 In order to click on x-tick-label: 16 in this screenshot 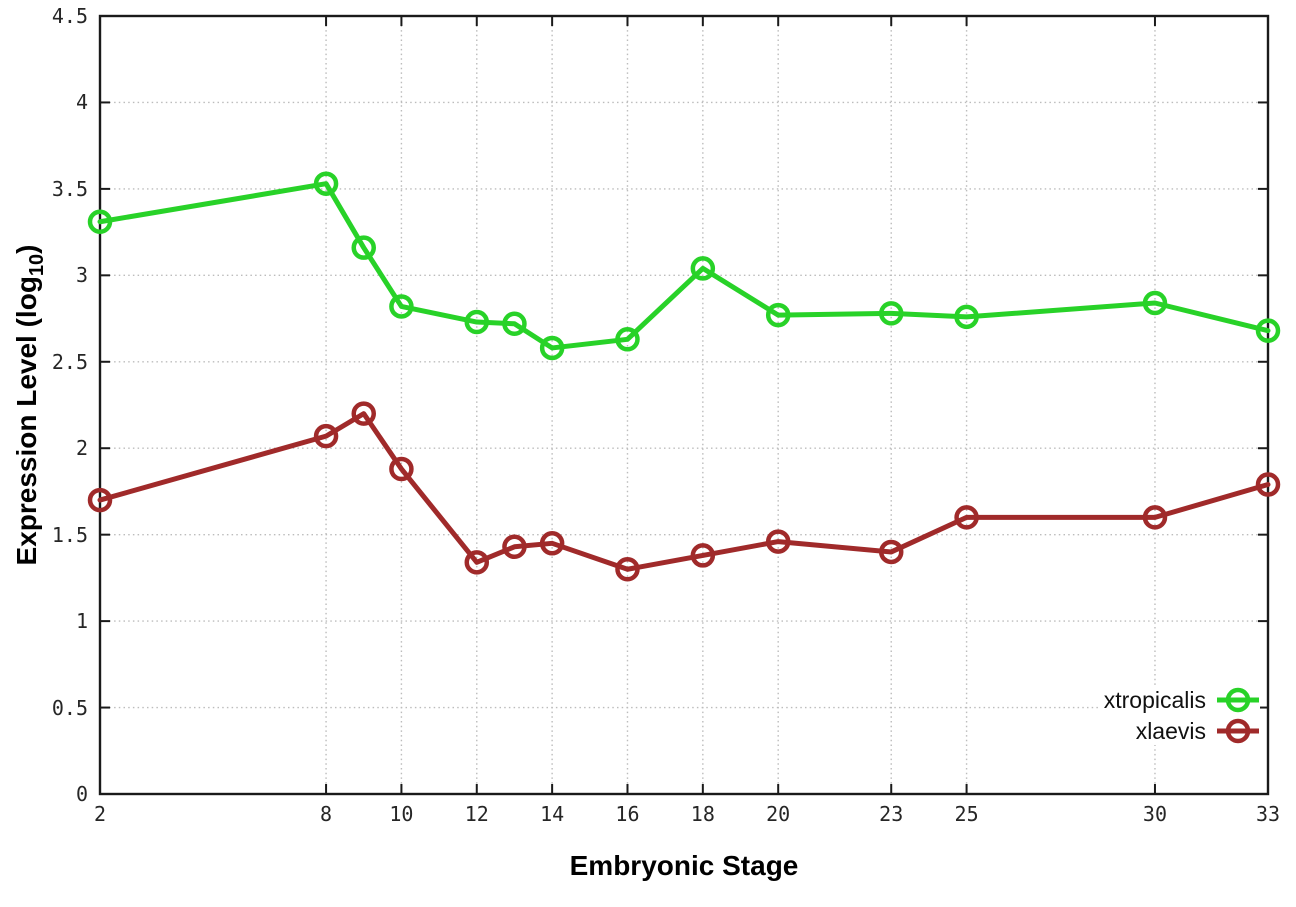, I will do `click(627, 814)`.